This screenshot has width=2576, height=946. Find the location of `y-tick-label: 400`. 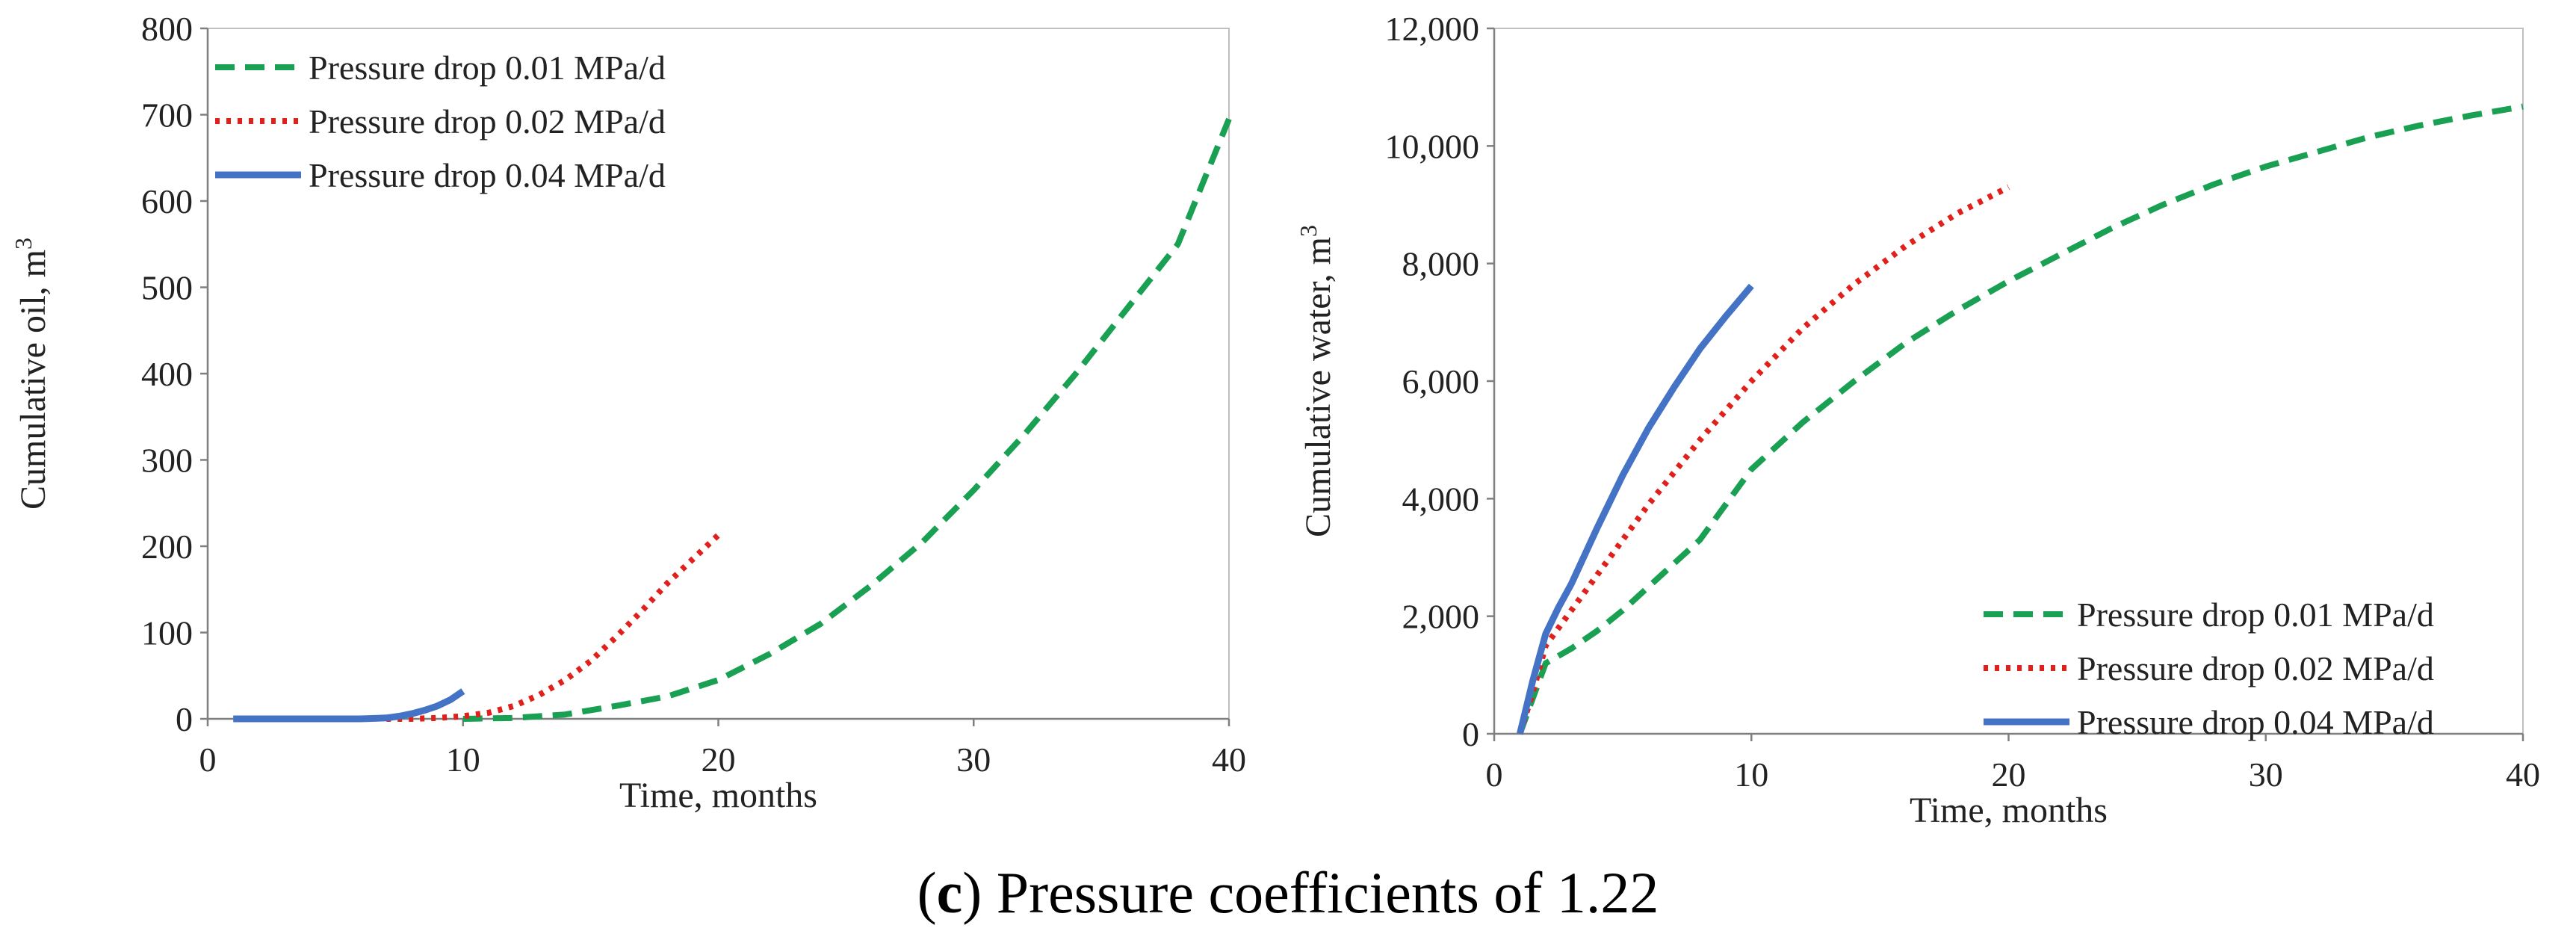

y-tick-label: 400 is located at coordinates (167, 374).